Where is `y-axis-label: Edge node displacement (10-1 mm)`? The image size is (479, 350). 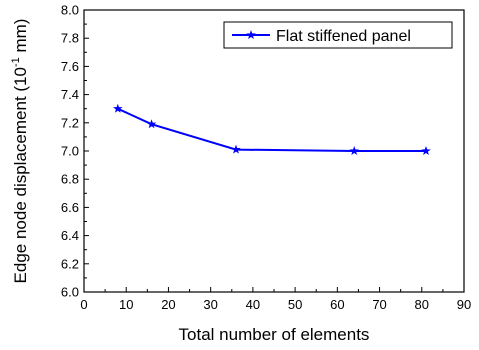 y-axis-label: Edge node displacement (10-1 mm) is located at coordinates (20, 151).